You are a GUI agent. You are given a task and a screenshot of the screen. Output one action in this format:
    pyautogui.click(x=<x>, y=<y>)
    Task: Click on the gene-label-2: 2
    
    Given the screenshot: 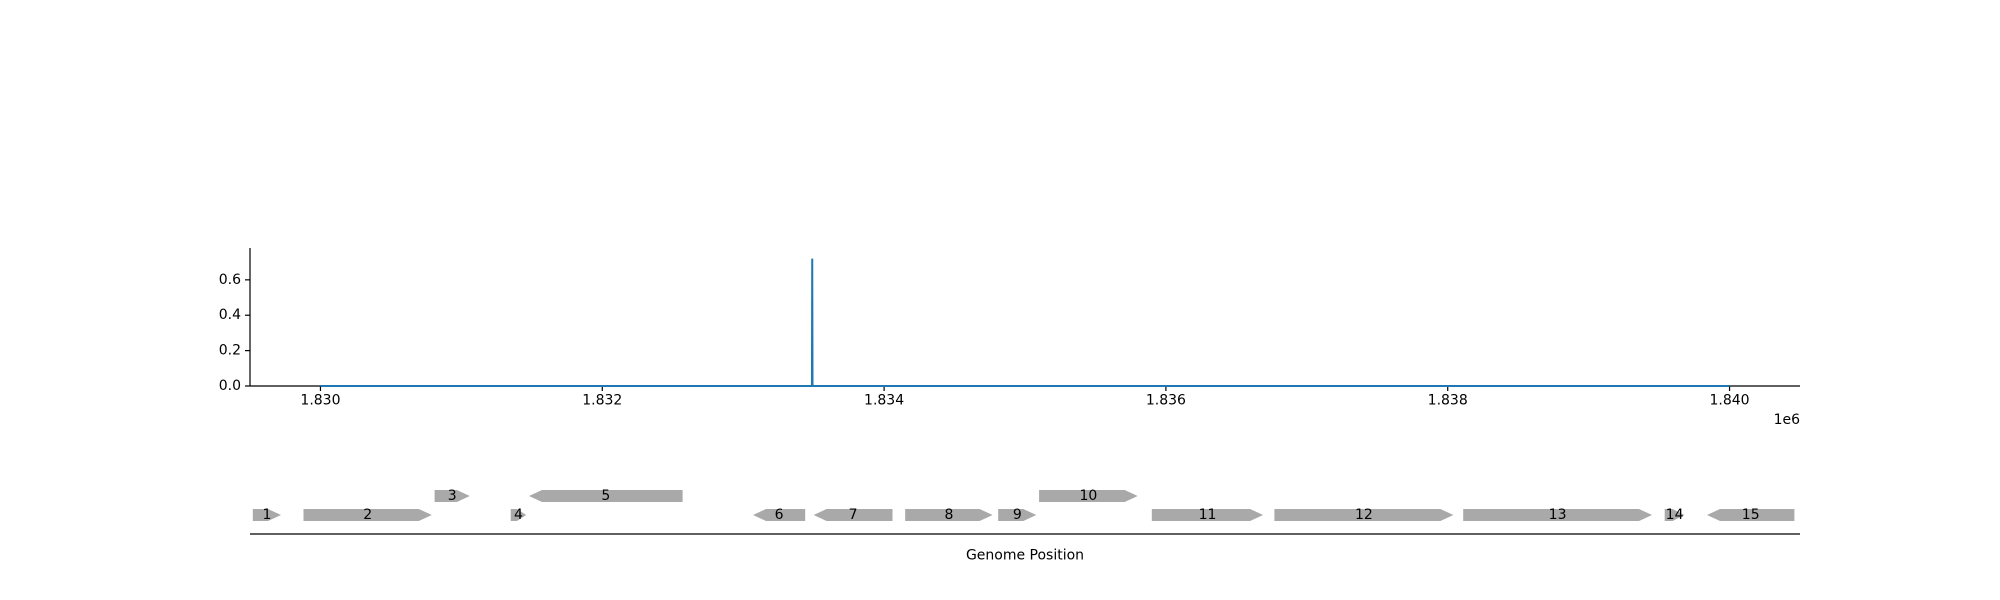 What is the action you would take?
    pyautogui.click(x=367, y=515)
    